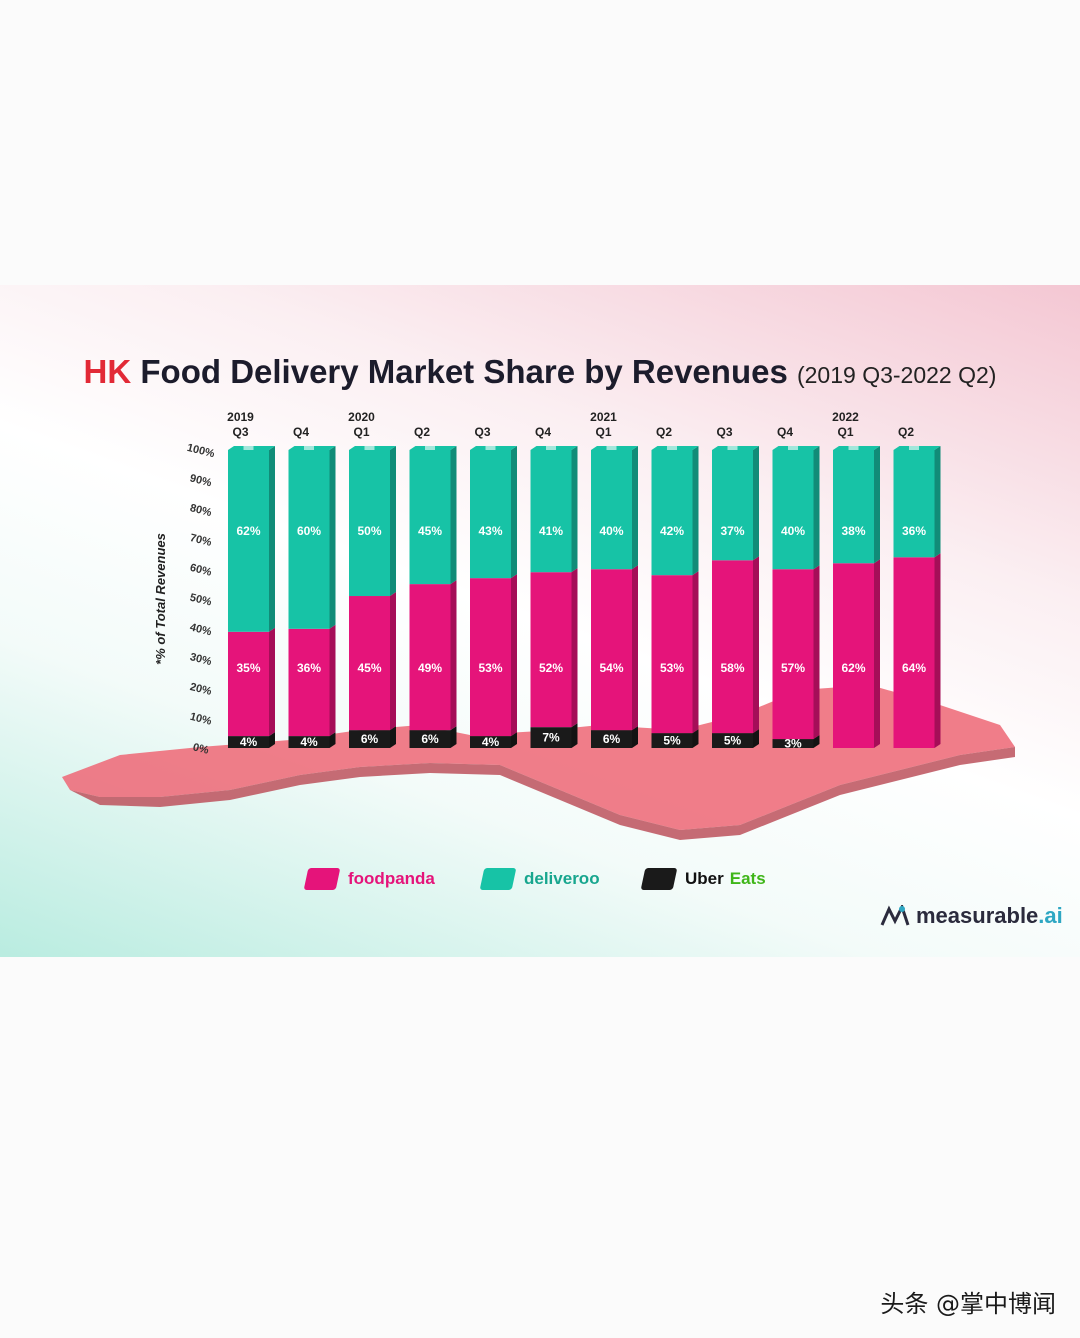  What do you see at coordinates (977, 915) in the screenshot?
I see `logo-name: measurable` at bounding box center [977, 915].